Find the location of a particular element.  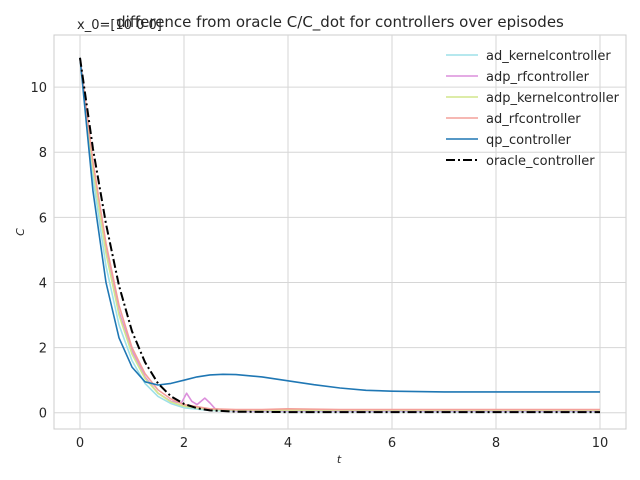

chart-subtitle: x_0=[10 0 0] is located at coordinates (119, 25).